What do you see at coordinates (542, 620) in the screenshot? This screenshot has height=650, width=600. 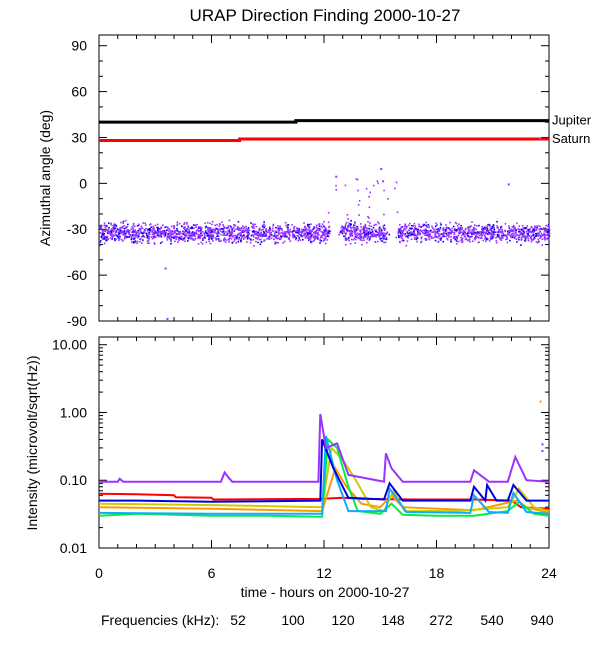 I see `legend-entry-940: 940` at bounding box center [542, 620].